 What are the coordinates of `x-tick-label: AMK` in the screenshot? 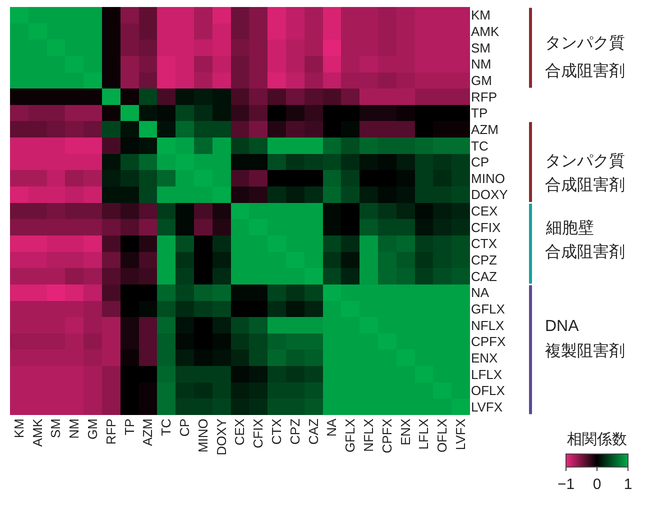 It's located at (37, 432).